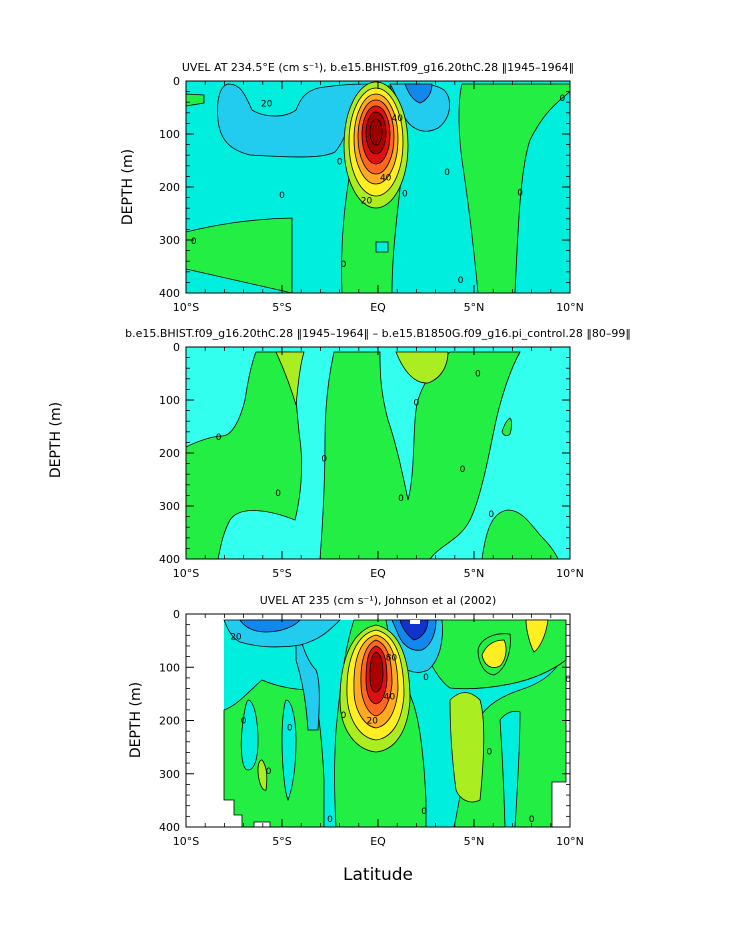  What do you see at coordinates (249, 735) in the screenshot?
I see `panel-3-cyan-west-tongue` at bounding box center [249, 735].